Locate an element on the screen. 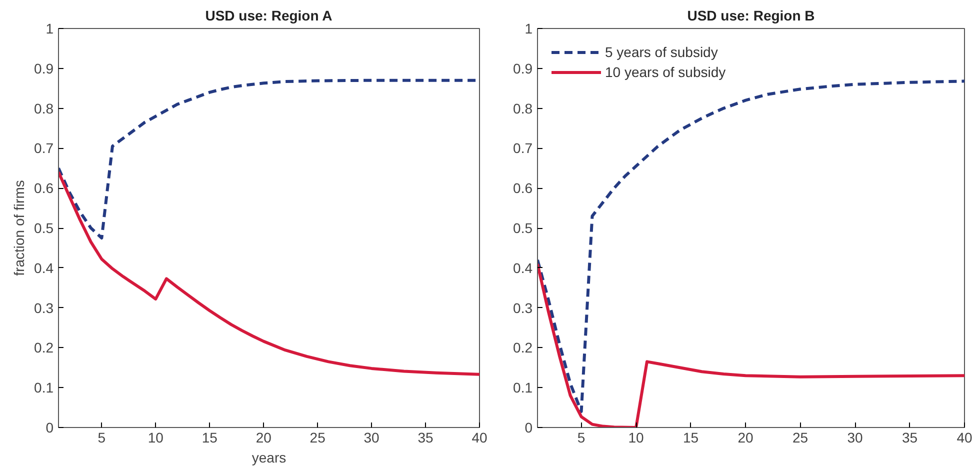 The width and height of the screenshot is (974, 468). legend-label: 10 years of subsidy is located at coordinates (665, 72).